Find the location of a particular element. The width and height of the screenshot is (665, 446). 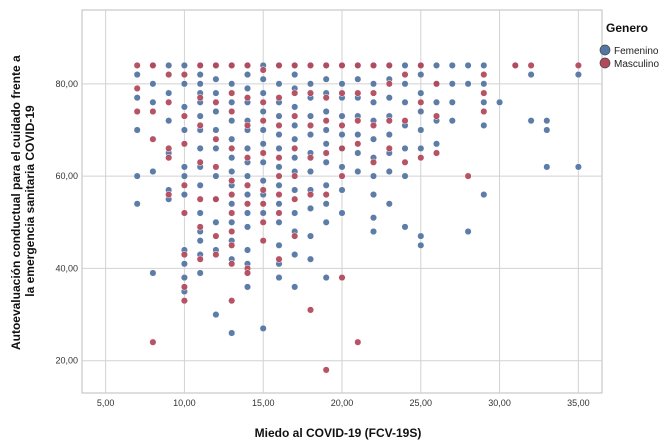

legend: Genero Femenino Masculino is located at coordinates (629, 45).